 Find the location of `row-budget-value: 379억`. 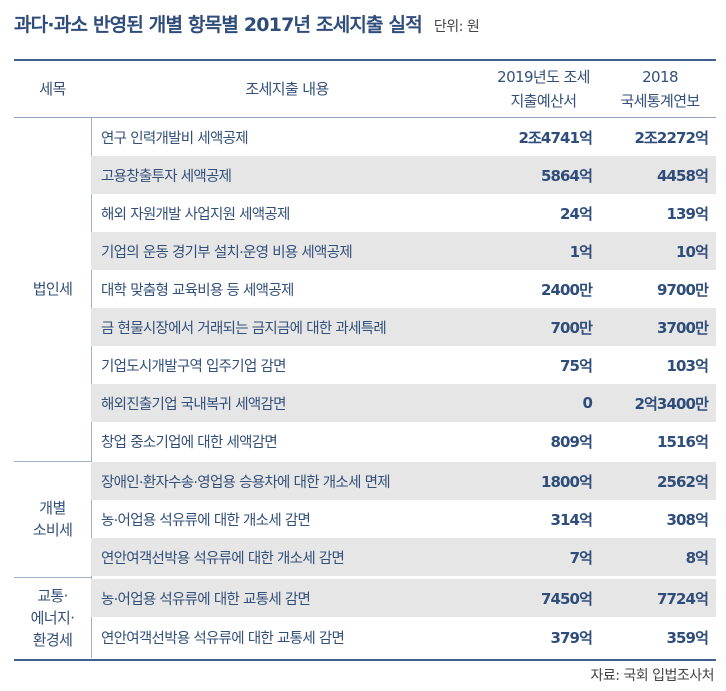

row-budget-value: 379억 is located at coordinates (571, 637).